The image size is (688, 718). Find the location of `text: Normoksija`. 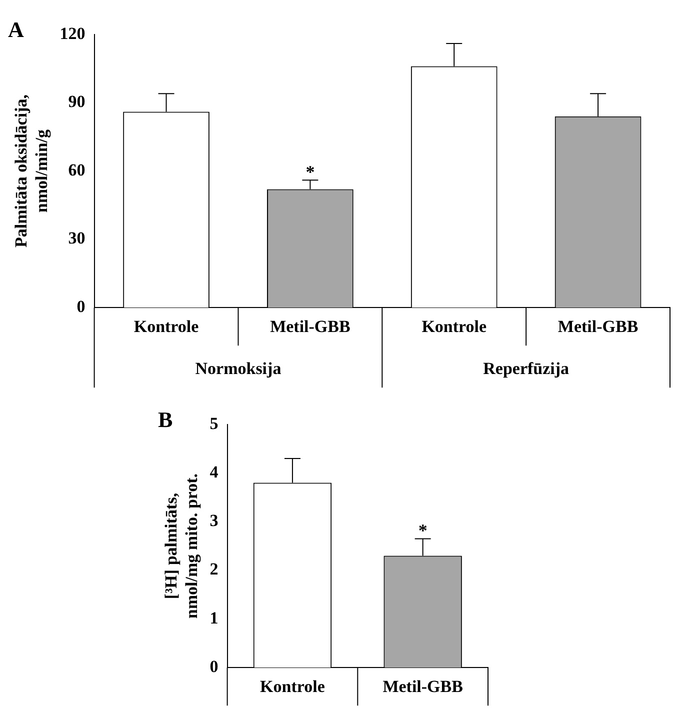

text: Normoksija is located at coordinates (238, 368).